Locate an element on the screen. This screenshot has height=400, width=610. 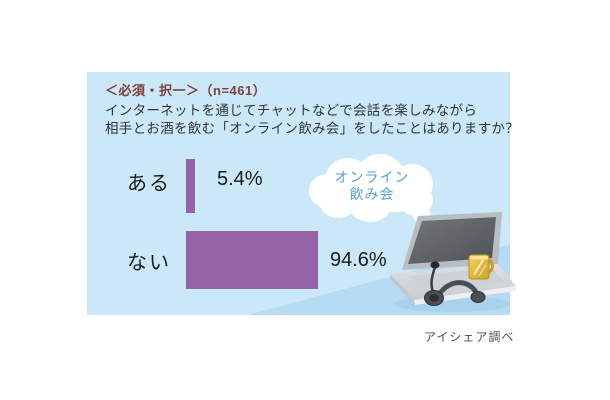
laptop-screen is located at coordinates (452, 240).